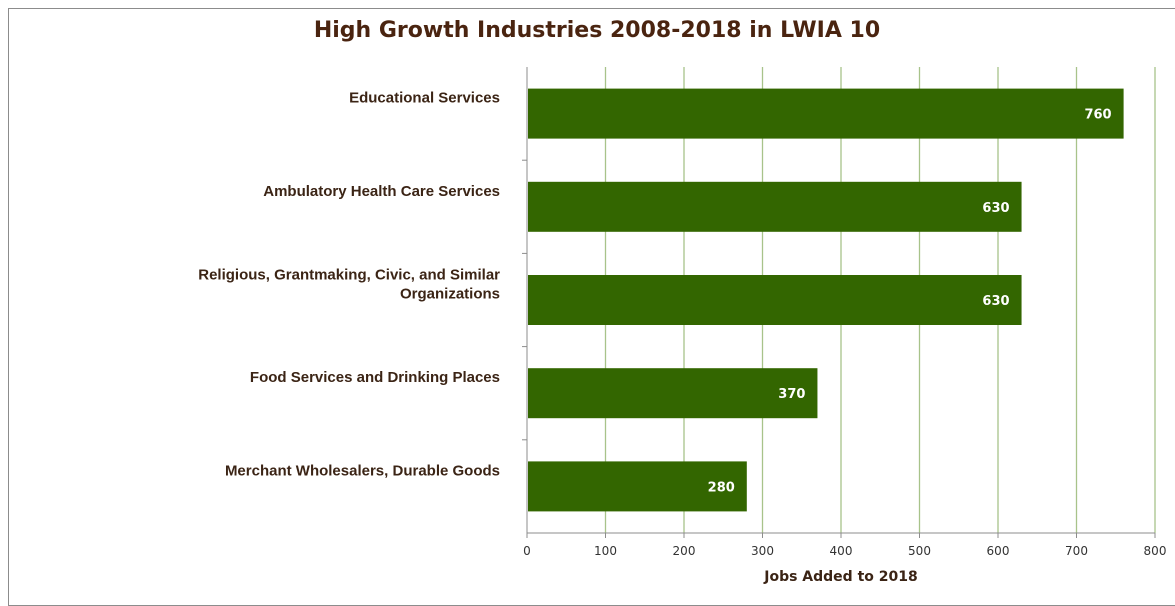  I want to click on x-tick-label: 800, so click(1155, 551).